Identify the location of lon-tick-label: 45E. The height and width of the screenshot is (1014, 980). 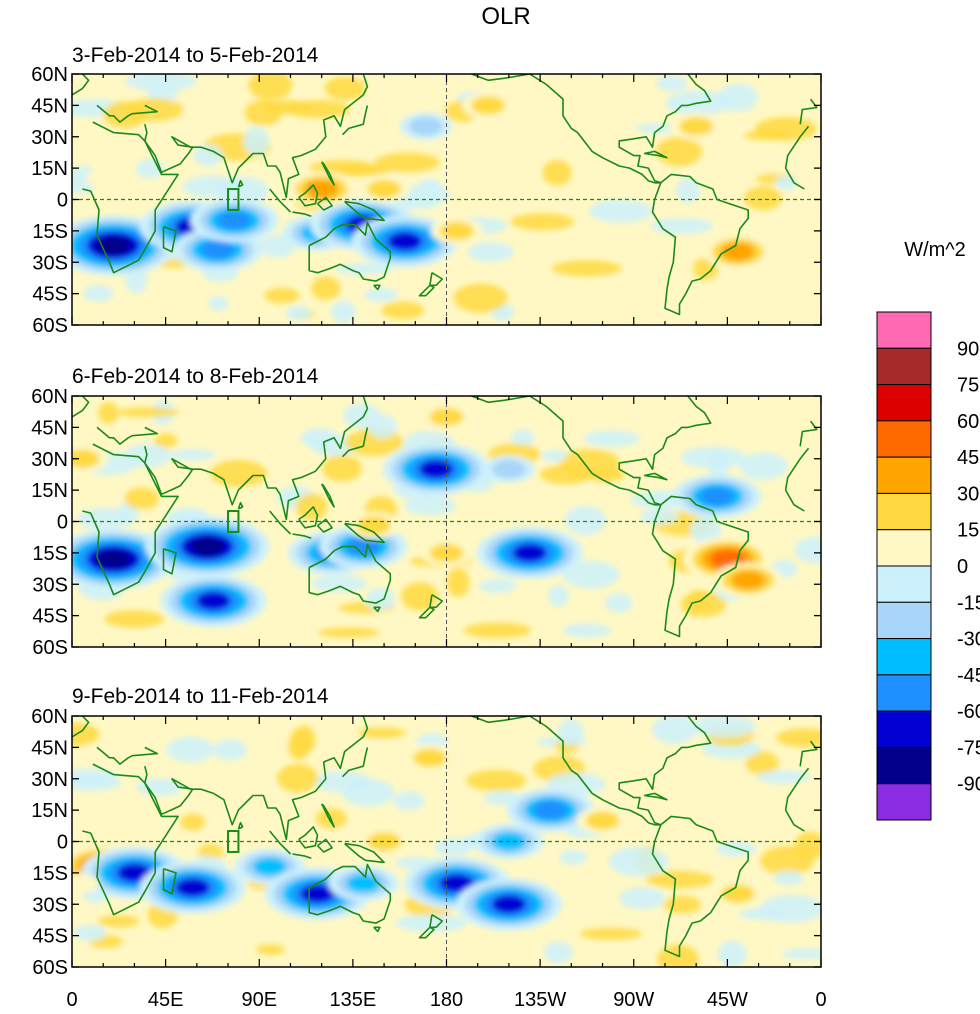
(166, 1000).